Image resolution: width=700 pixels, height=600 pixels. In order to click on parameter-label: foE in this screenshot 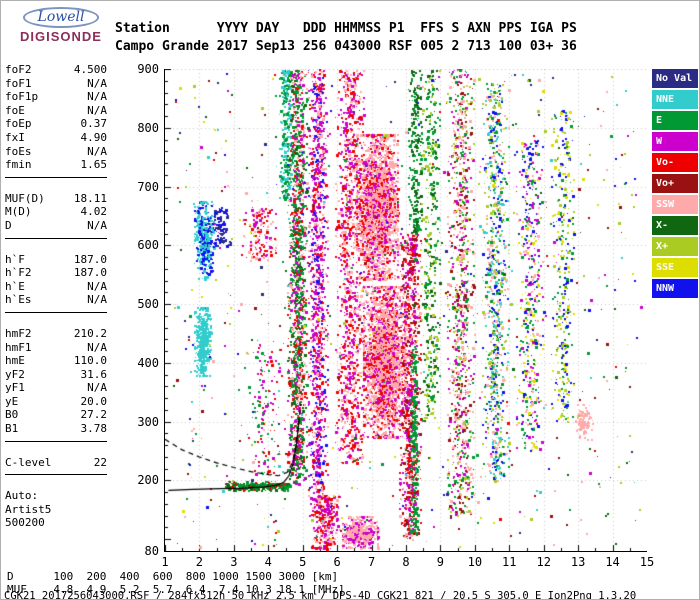, I will do `click(15, 110)`.